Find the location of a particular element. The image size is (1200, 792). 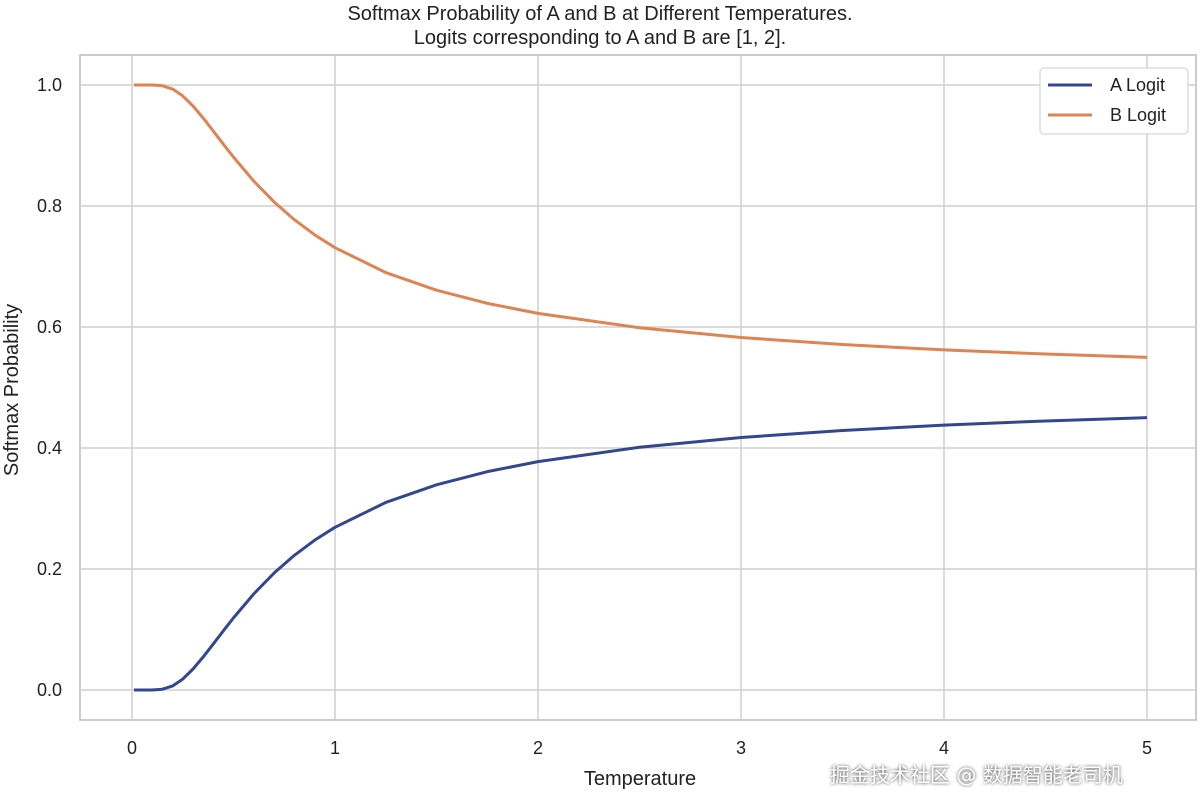

y-tick-label: 0.2 is located at coordinates (49, 569).